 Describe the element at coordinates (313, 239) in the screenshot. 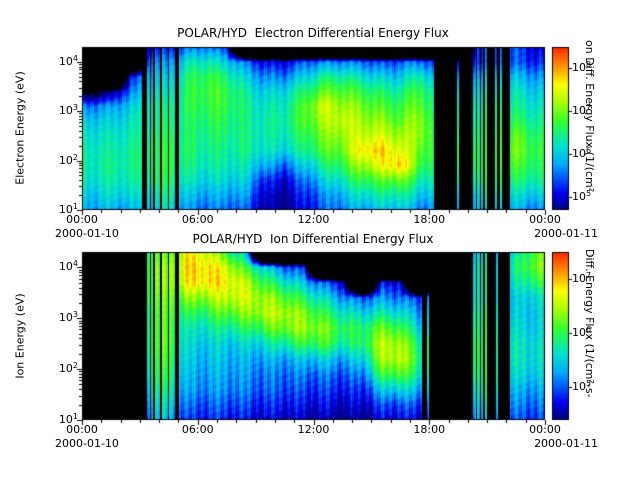

I see `ion-panel-title: POLAR/HYD Ion Differential Energy Flux` at that location.